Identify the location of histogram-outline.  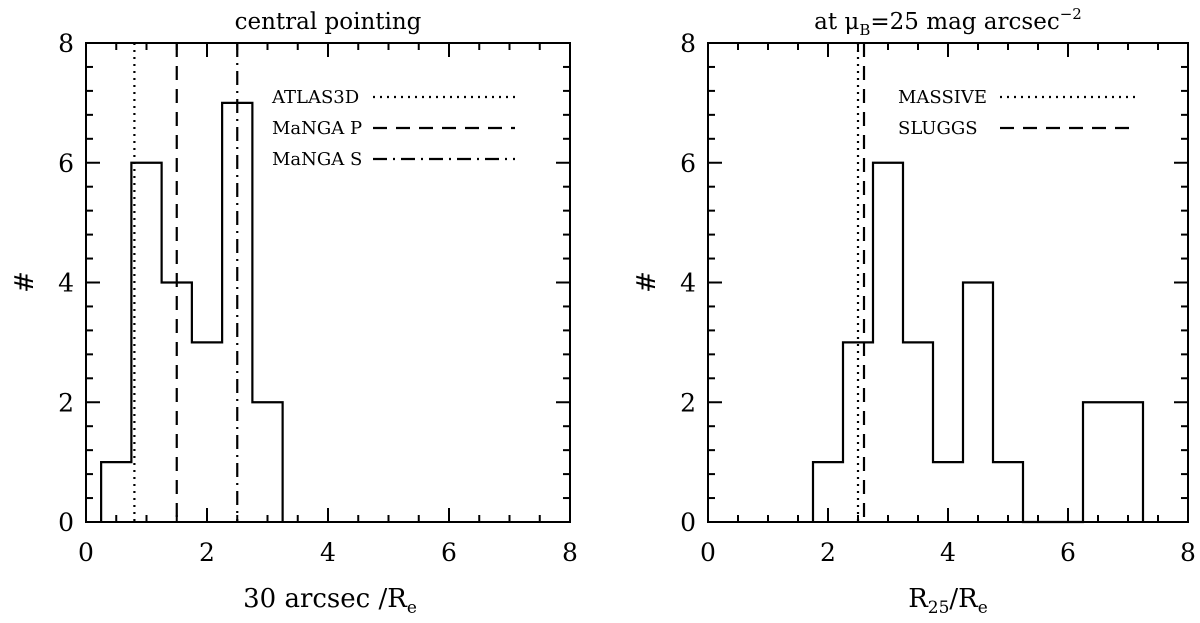
(192, 311).